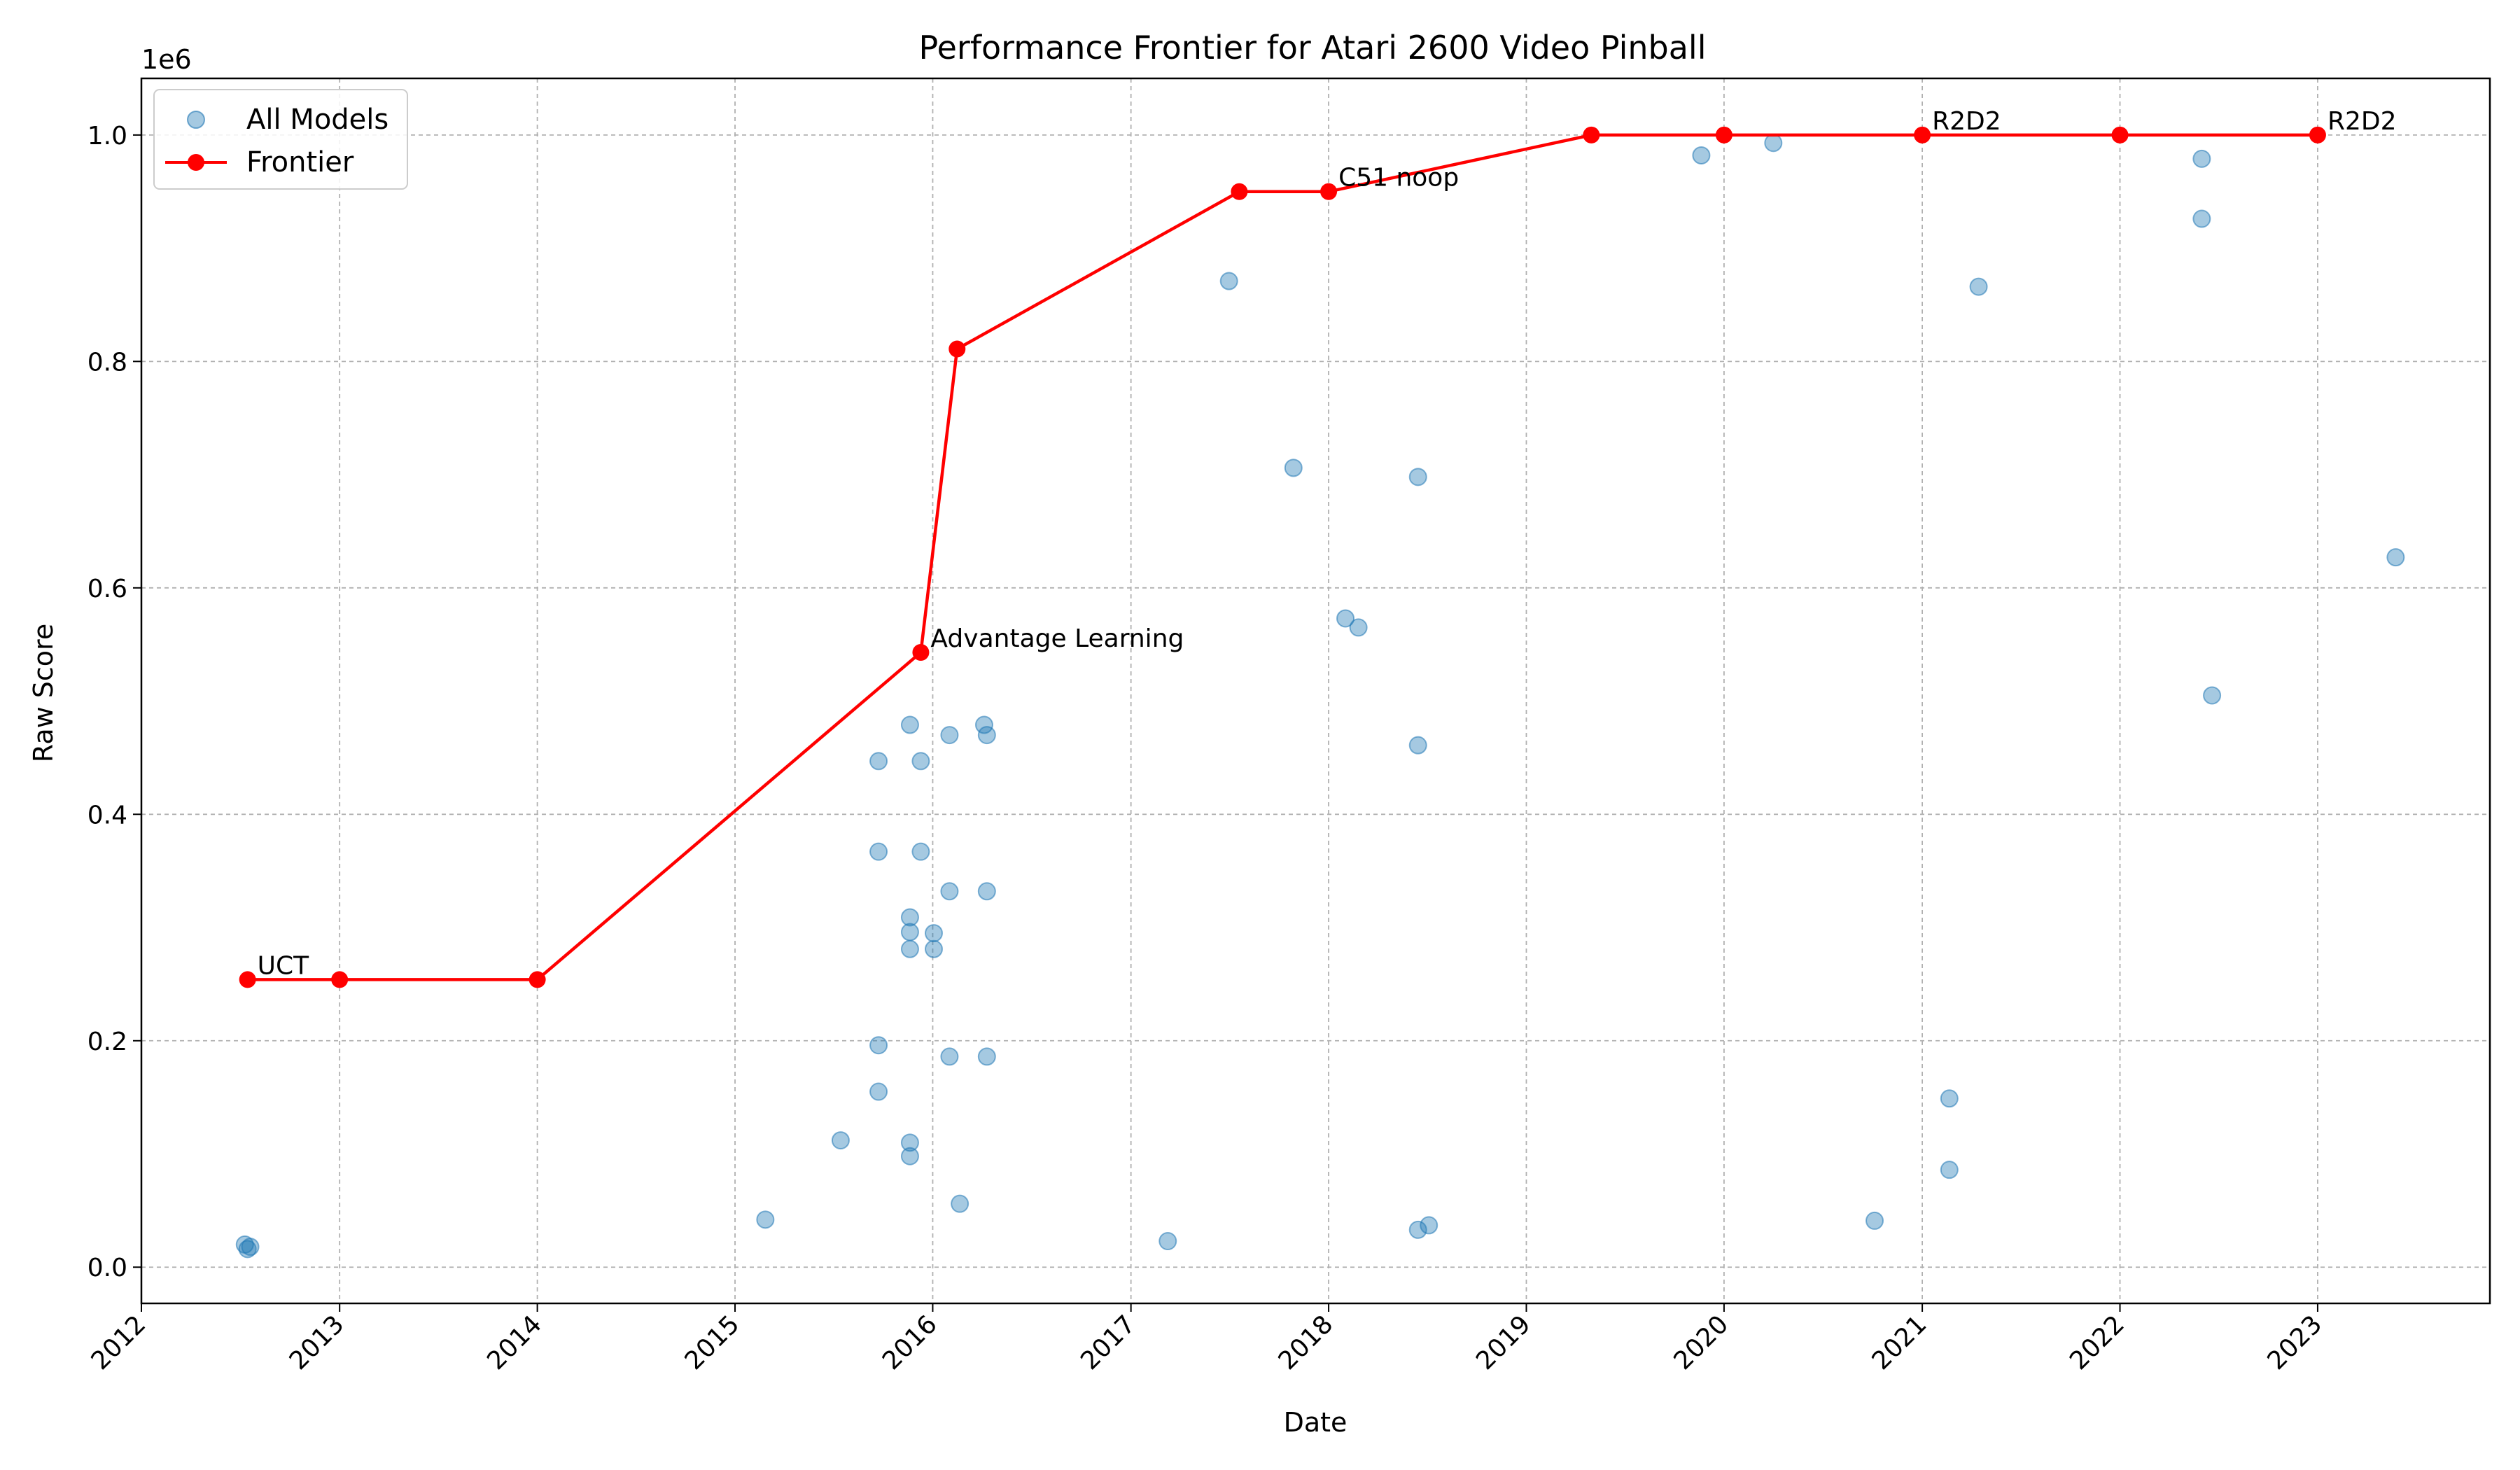 The image size is (2520, 1470). What do you see at coordinates (1398, 178) in the screenshot?
I see `annotation-label: C51 noop` at bounding box center [1398, 178].